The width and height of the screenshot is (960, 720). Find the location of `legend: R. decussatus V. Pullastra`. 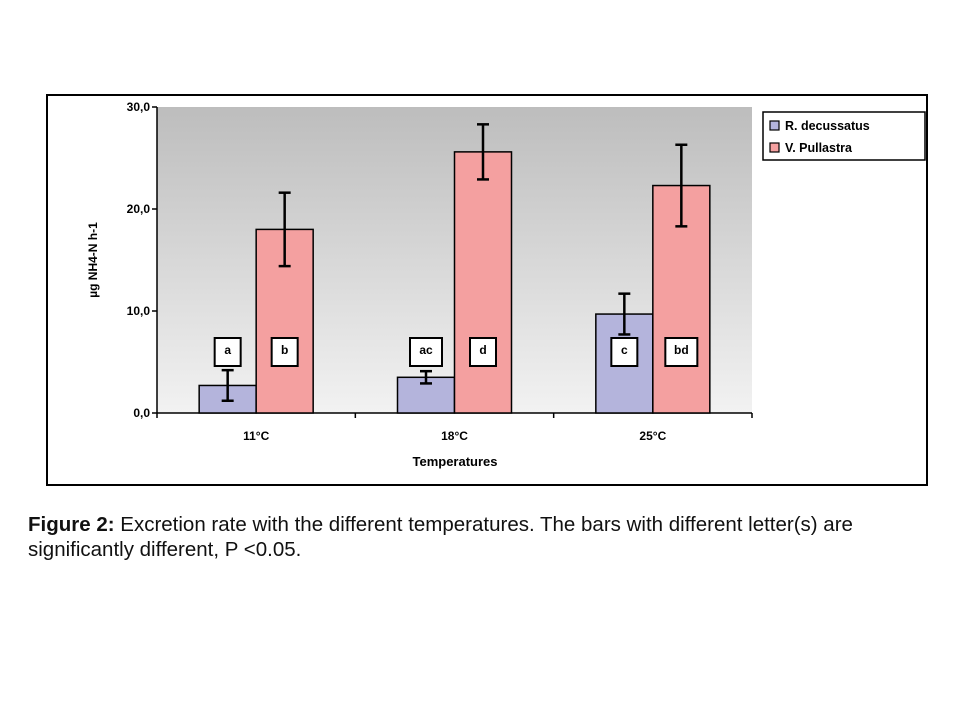

legend: R. decussatus V. Pullastra is located at coordinates (844, 136).